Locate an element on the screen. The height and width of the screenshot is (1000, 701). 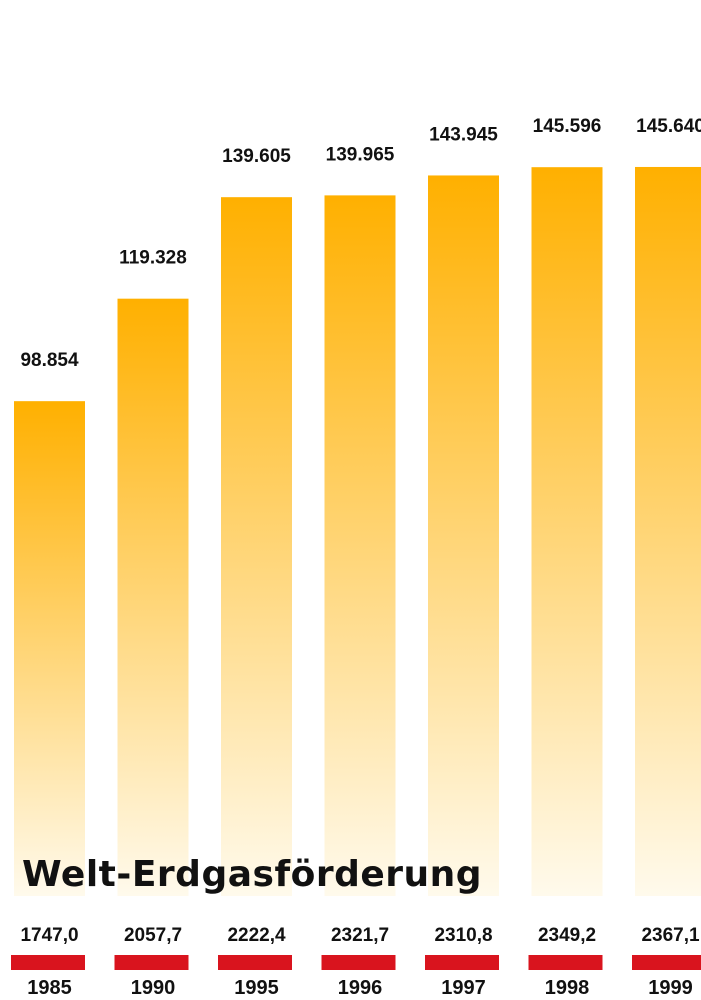
year-label-1998: 1998 is located at coordinates (567, 988).